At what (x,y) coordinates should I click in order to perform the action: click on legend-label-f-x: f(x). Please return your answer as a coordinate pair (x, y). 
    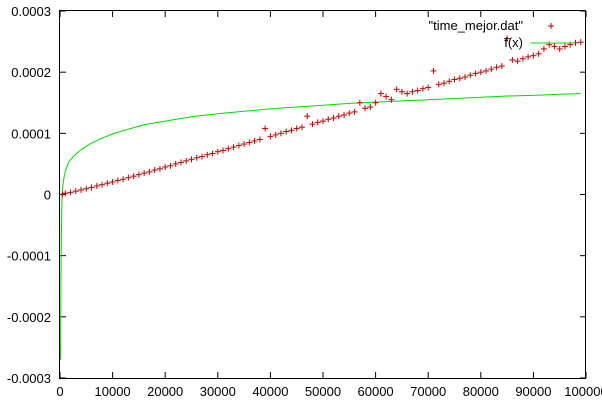
    Looking at the image, I should click on (513, 42).